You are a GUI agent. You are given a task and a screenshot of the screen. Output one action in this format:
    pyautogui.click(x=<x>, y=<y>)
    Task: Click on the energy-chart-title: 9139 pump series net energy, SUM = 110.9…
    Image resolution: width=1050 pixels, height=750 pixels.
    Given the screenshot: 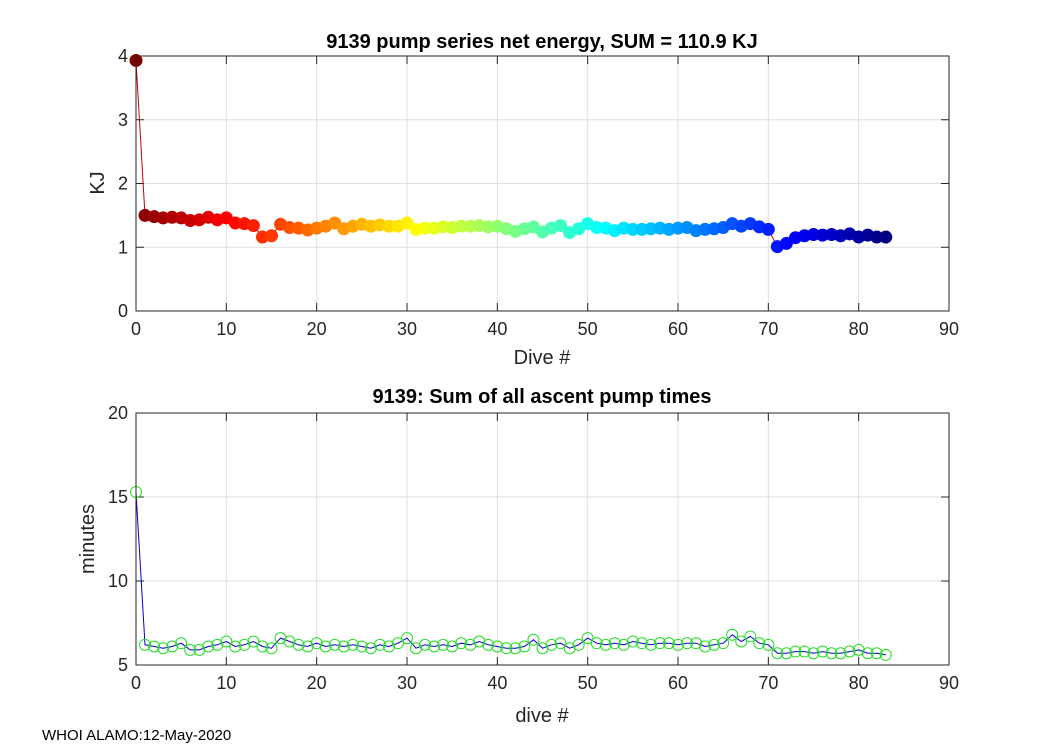 What is the action you would take?
    pyautogui.click(x=542, y=42)
    